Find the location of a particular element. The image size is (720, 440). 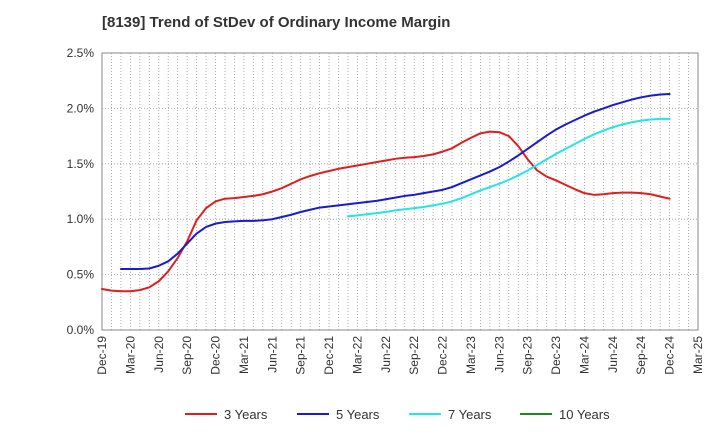

x-tick-label: Mar-21 is located at coordinates (244, 355).